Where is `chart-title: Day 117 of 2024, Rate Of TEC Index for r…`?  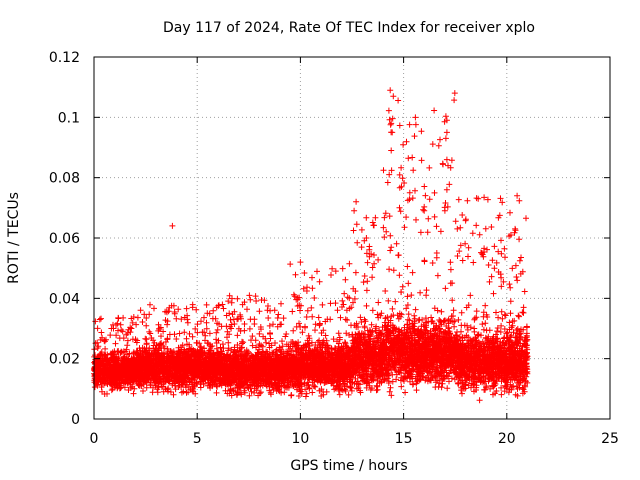
chart-title: Day 117 of 2024, Rate Of TEC Index for r… is located at coordinates (349, 28).